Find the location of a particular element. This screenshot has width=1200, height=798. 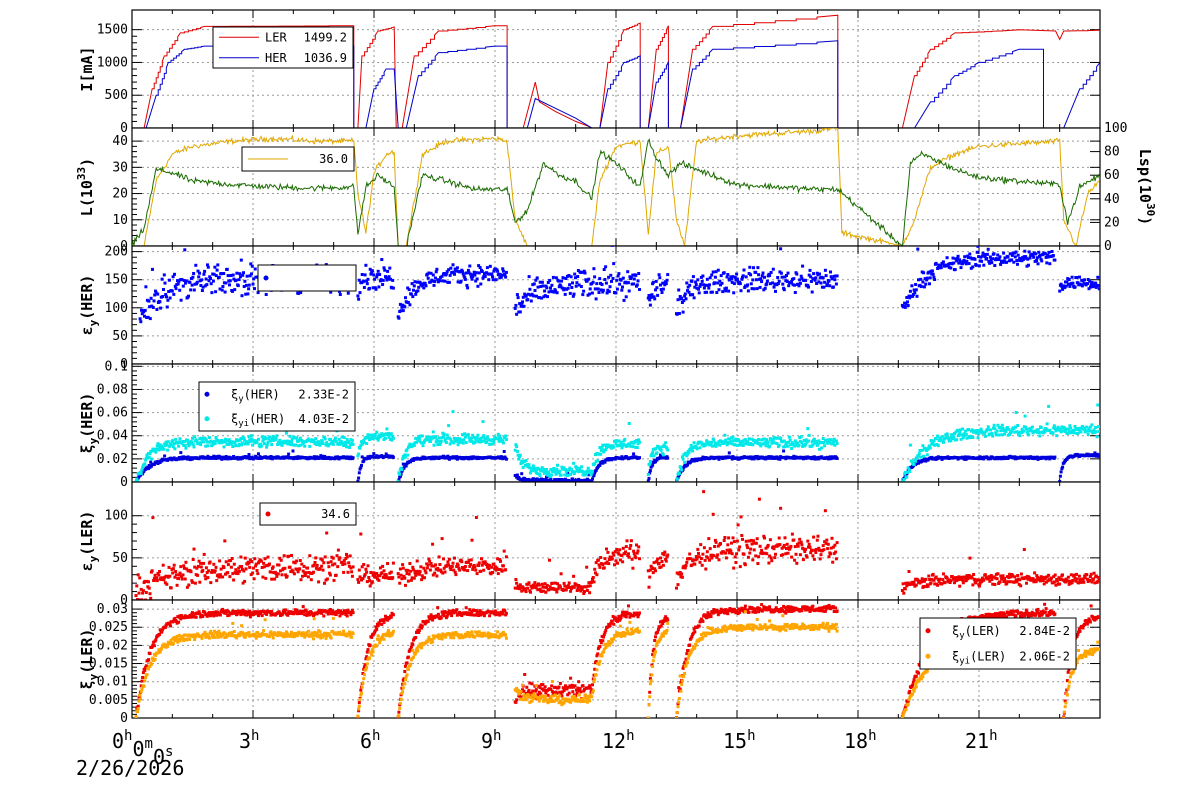

legend-value: 1036.9 is located at coordinates (325, 58).